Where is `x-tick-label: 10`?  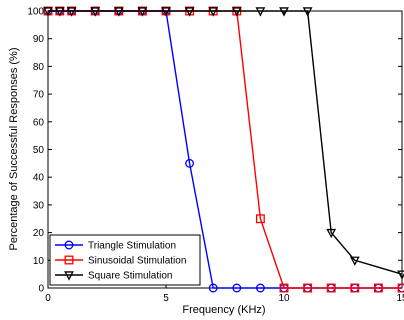
x-tick-label: 10 is located at coordinates (284, 298).